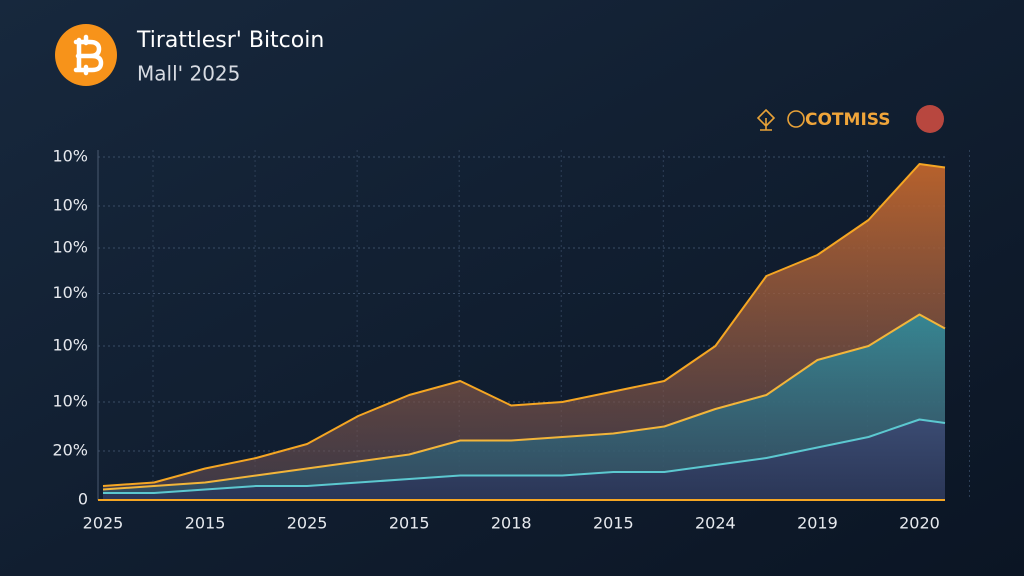  What do you see at coordinates (230, 40) in the screenshot?
I see `chart-title: Tirattlesr' Bitcoin` at bounding box center [230, 40].